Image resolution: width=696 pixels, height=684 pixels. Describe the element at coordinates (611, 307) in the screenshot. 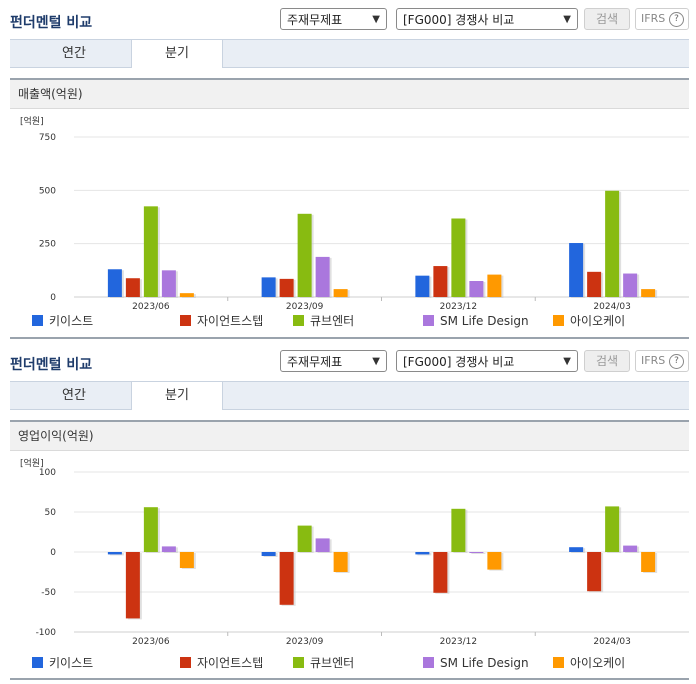

I see `x-tick-label: 2024/03` at that location.